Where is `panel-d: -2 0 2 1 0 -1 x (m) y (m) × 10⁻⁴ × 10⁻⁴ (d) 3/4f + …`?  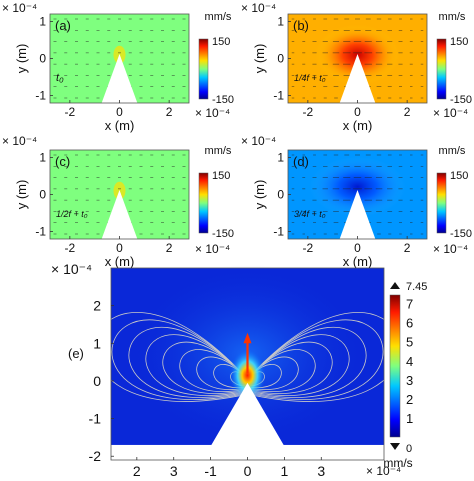
panel-d: -2 0 2 1 0 -1 x (m) y (m) × 10⁻⁴ × 10⁻⁴ (d) 3/4f + … is located at coordinates (356, 201).